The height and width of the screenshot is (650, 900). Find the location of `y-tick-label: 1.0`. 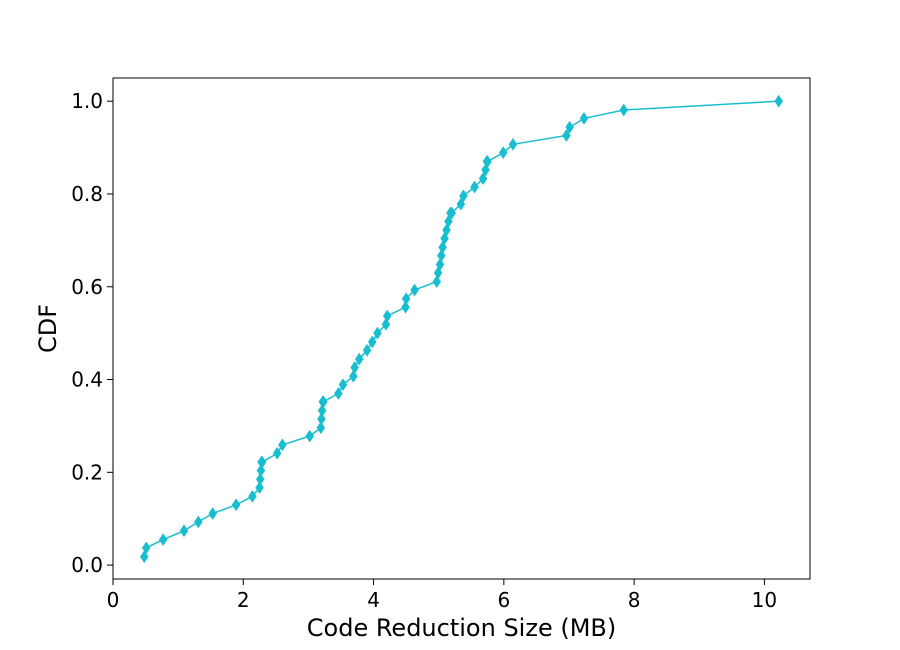

y-tick-label: 1.0 is located at coordinates (87, 101).